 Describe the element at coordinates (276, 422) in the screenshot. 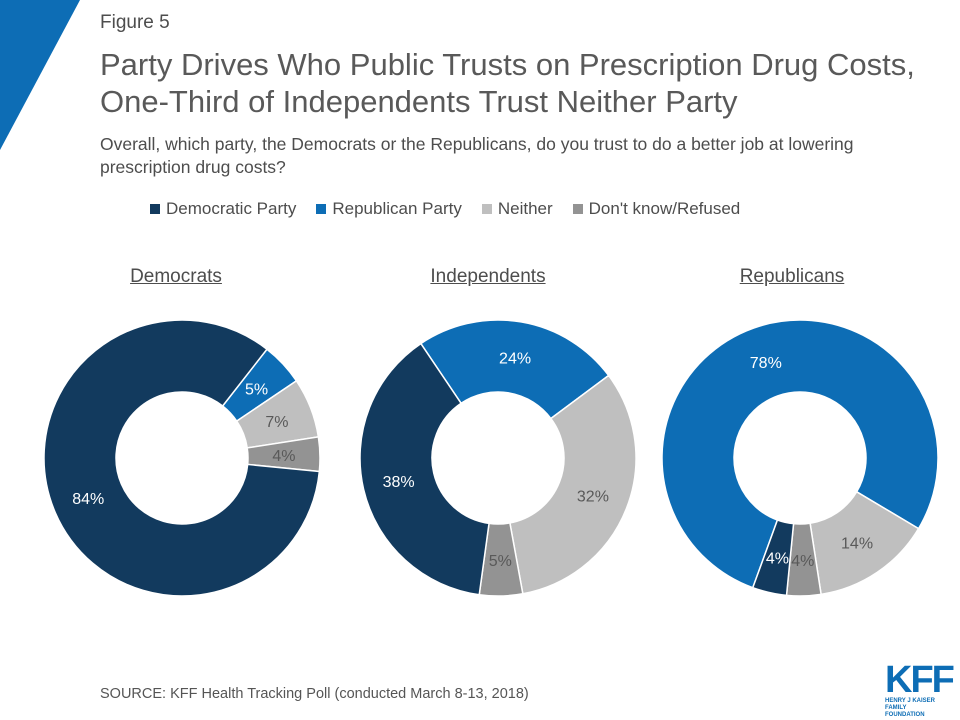

I see `label-democrats-neither: 7%` at that location.